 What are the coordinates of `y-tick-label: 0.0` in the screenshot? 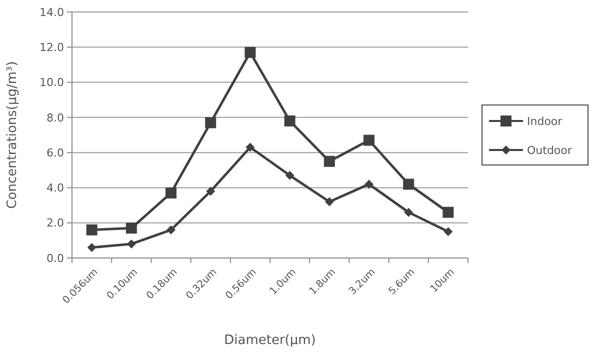 It's located at (55, 258).